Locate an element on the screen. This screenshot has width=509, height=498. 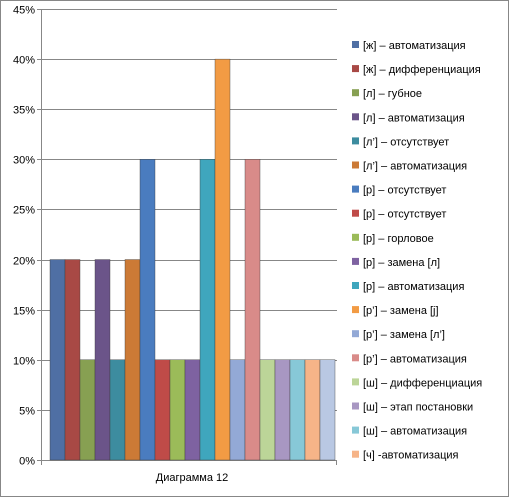
legend-label: [р’] – замена [j] is located at coordinates (401, 311).